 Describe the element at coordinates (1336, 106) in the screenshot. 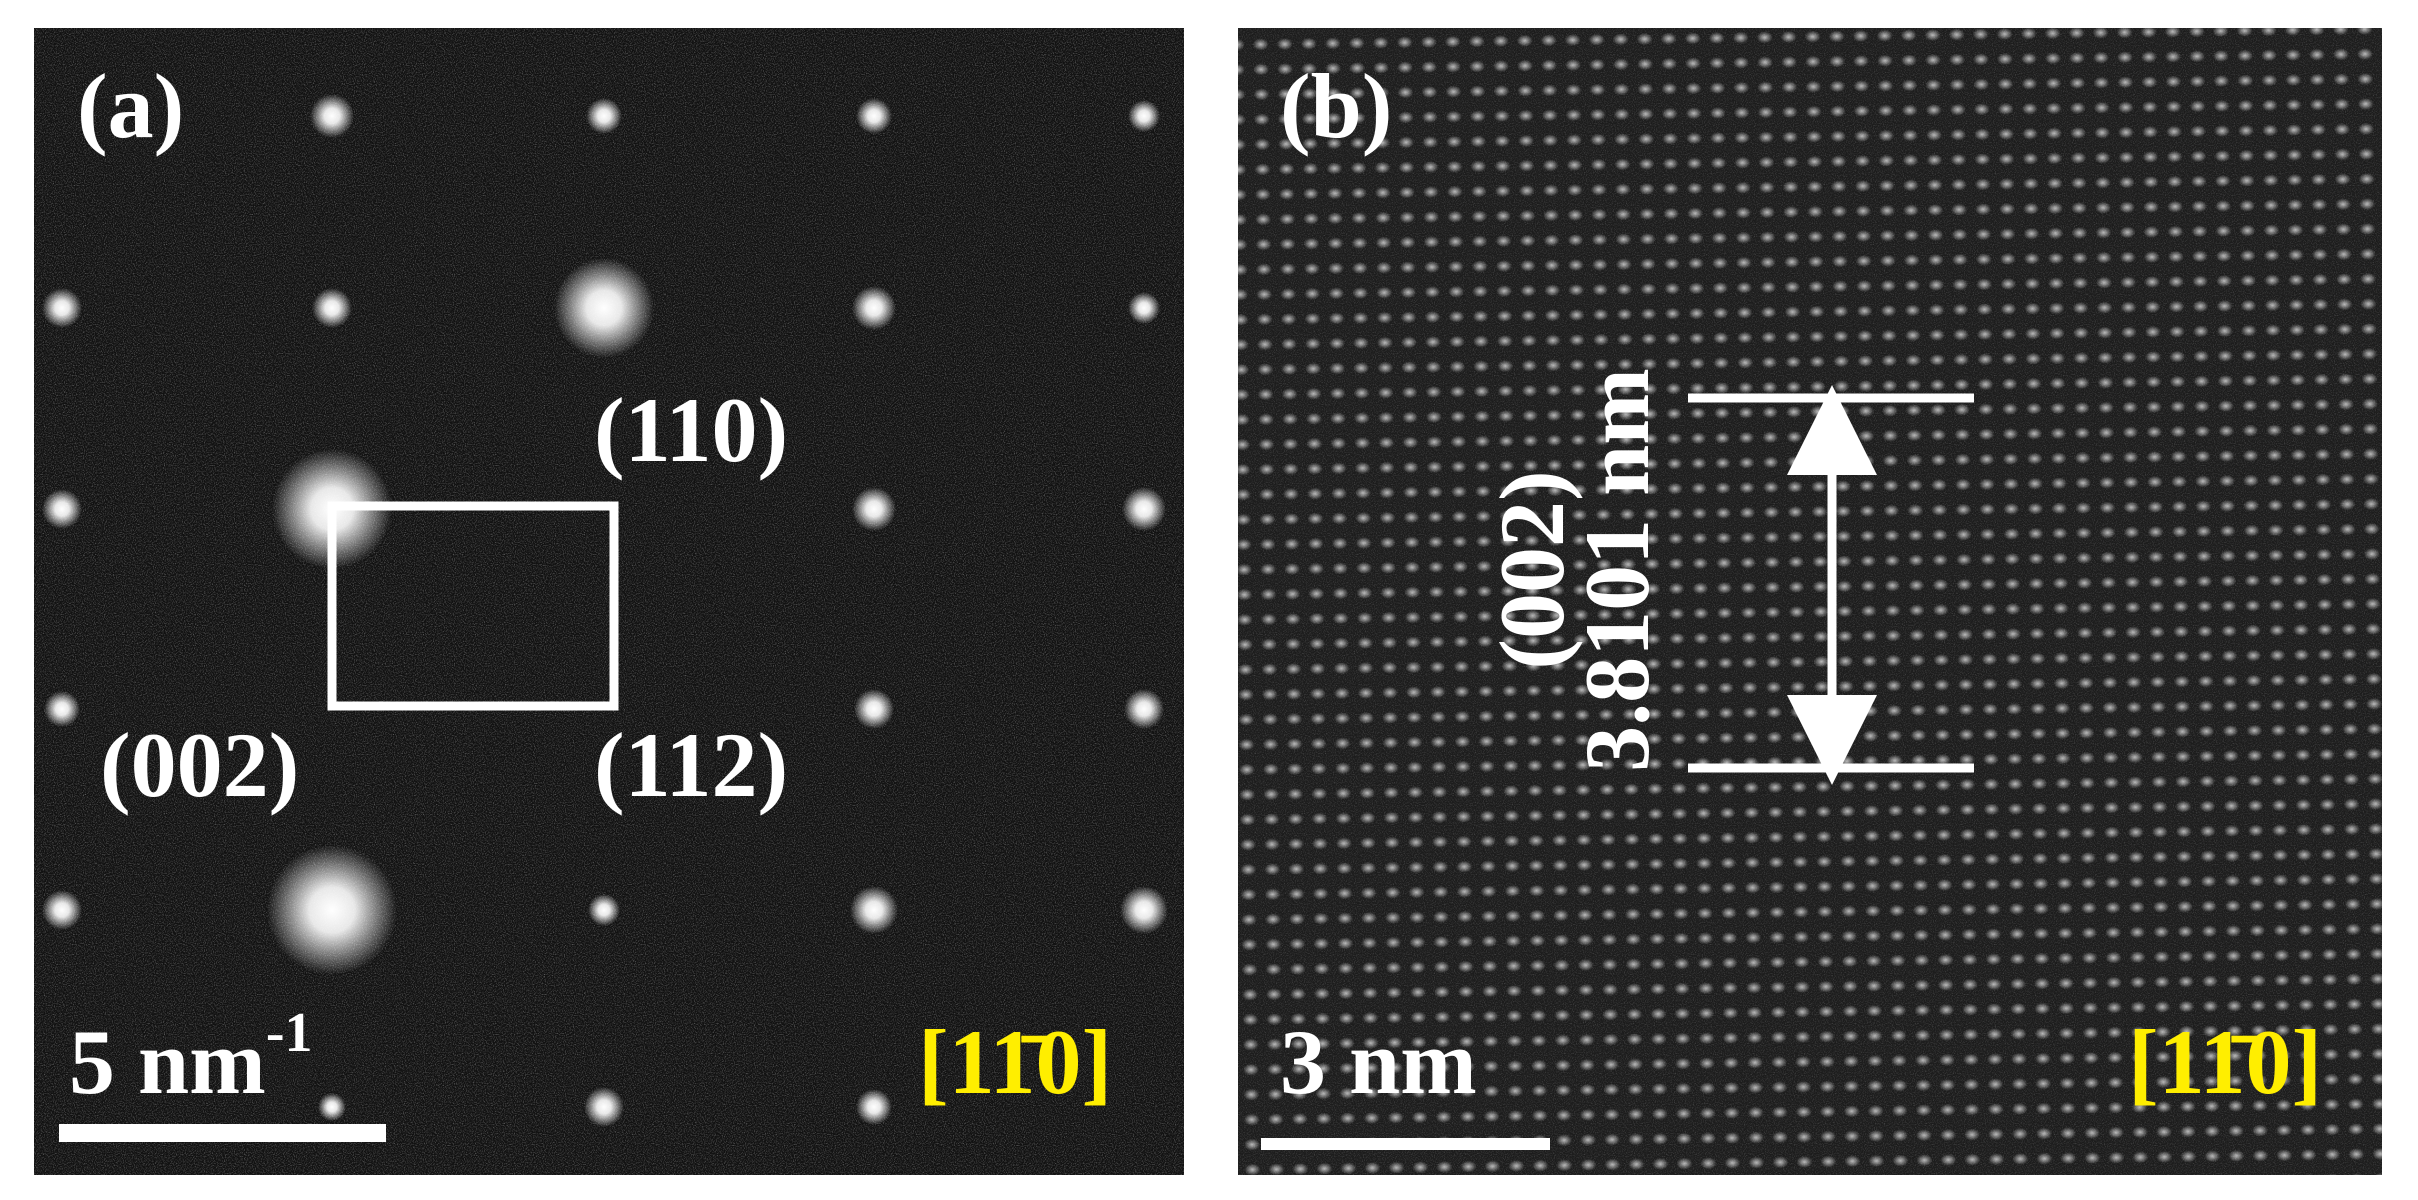

I see `panel-label: (b)` at that location.